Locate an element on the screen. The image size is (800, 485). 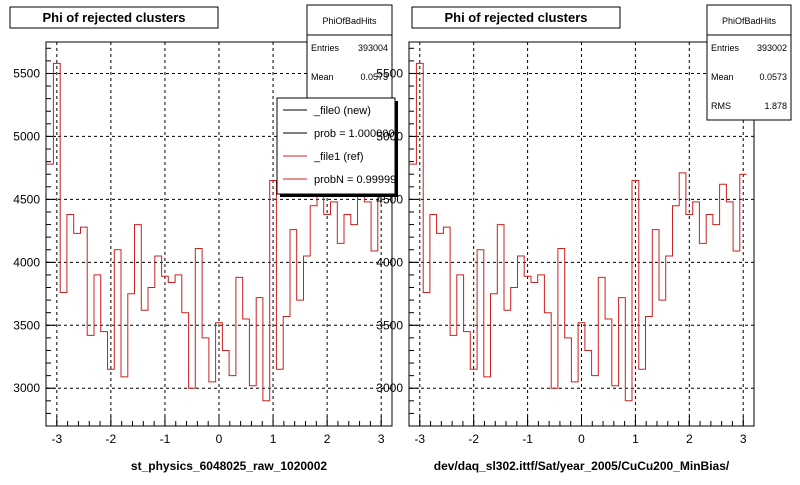
legend-entry-label: prob = 1.000000 is located at coordinates (354, 134).